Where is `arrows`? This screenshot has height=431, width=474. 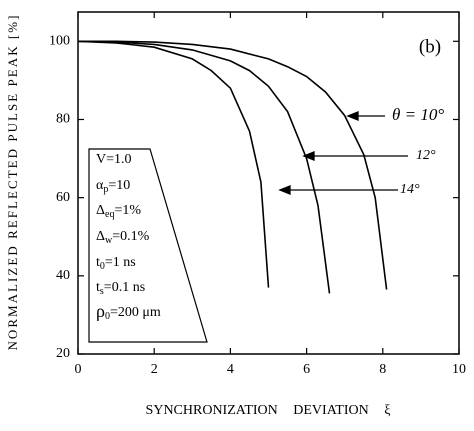 arrows is located at coordinates (343, 153).